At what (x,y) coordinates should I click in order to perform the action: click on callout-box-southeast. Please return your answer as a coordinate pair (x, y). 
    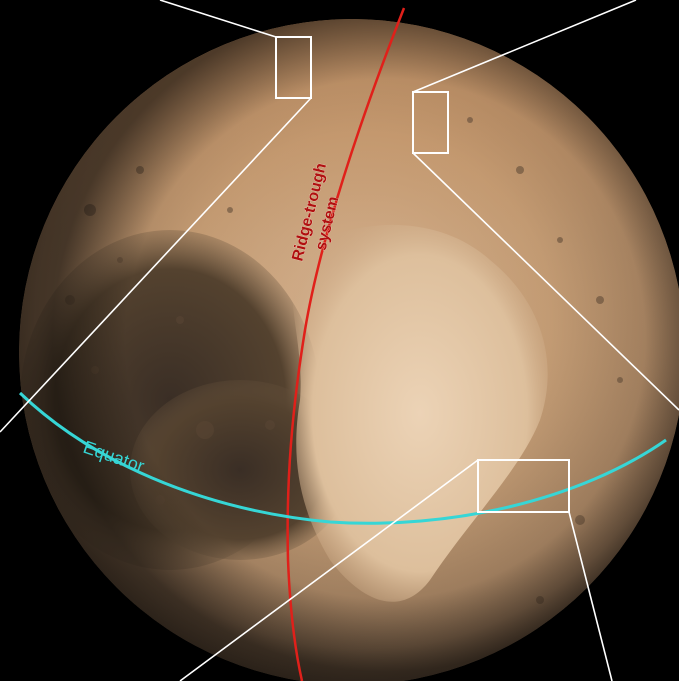
    Looking at the image, I should click on (523, 486).